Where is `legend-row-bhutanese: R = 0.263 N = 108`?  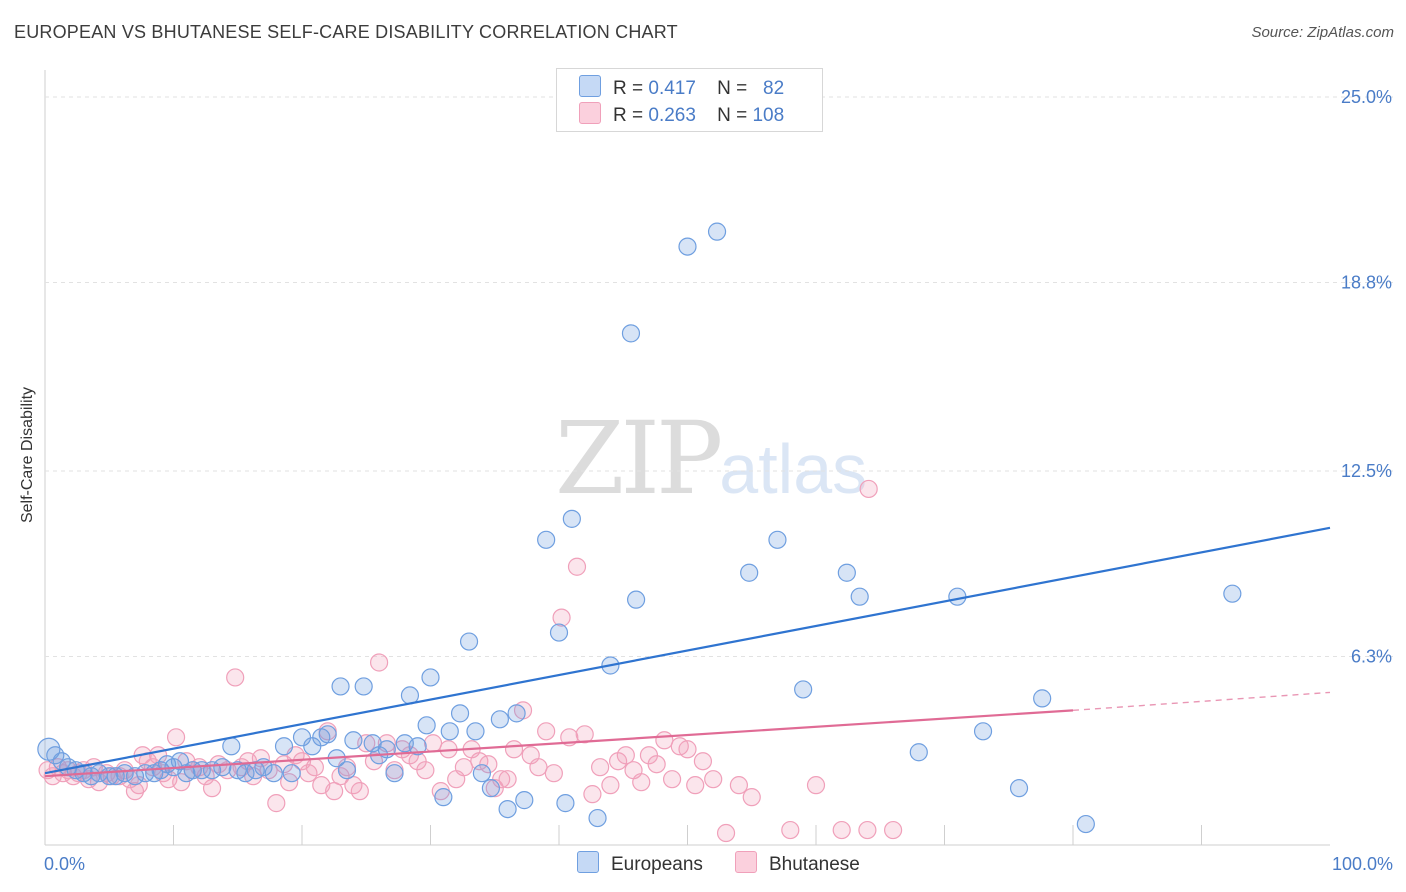
legend-row-bhutanese: R = 0.263 N = 108 is located at coordinates (681, 114).